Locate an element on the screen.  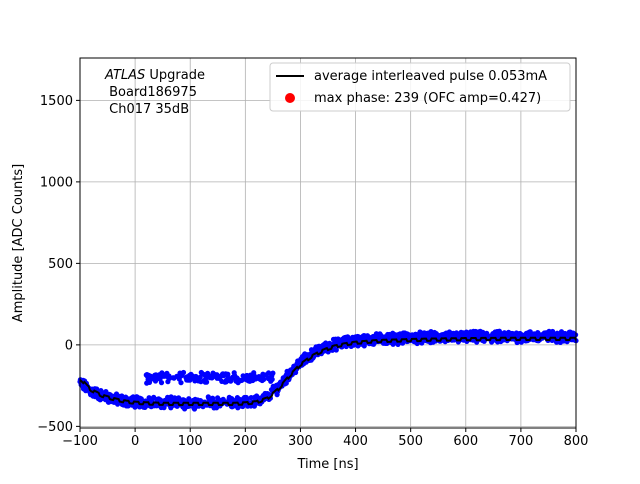
x-tick-label: 200 is located at coordinates (245, 441).